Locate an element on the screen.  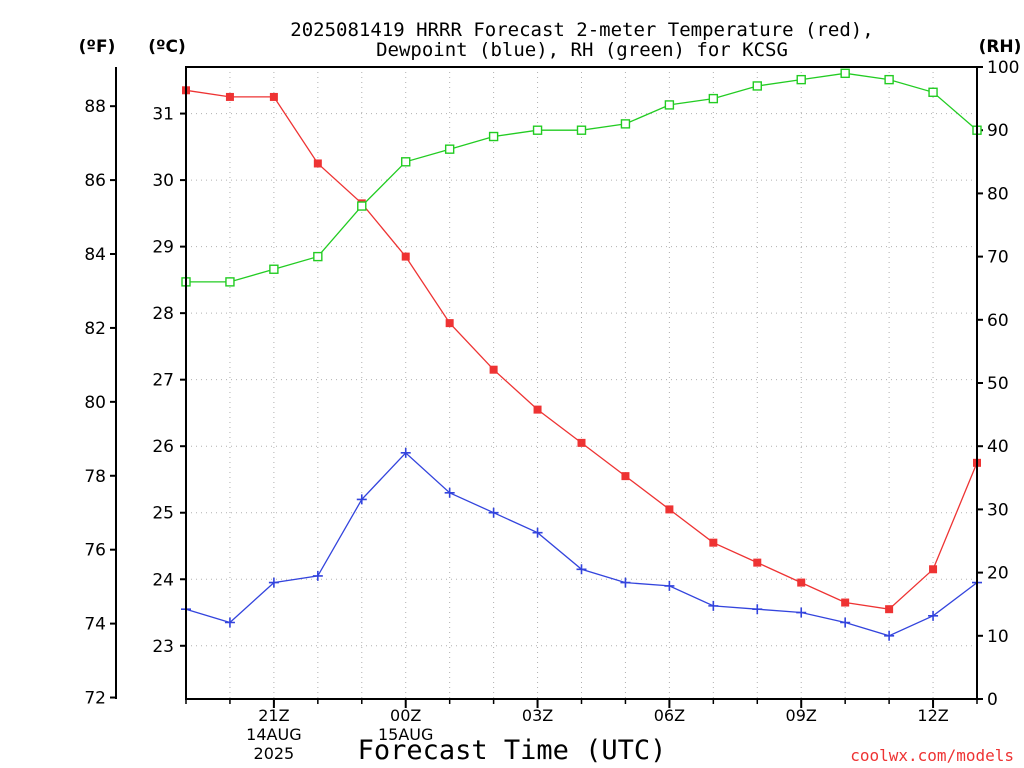
celsius-tick-label: 26 is located at coordinates (163, 447).